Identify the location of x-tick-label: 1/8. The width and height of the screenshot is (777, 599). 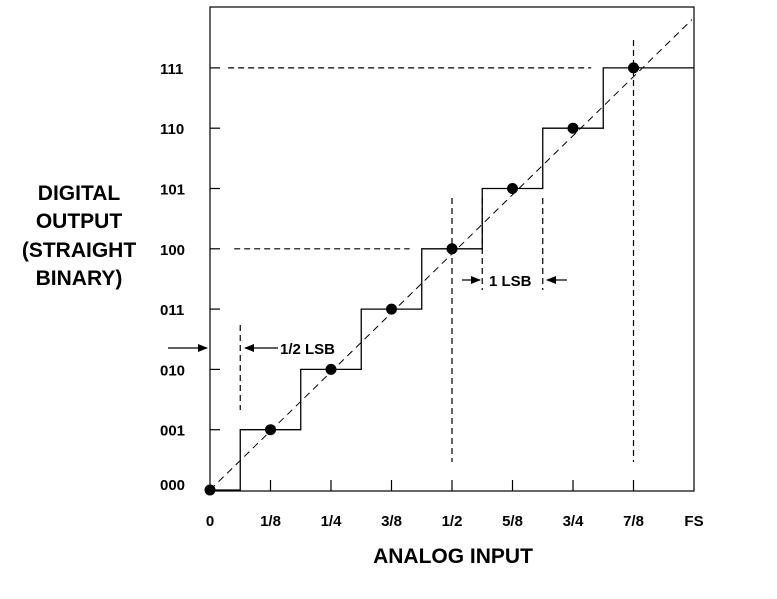
(270, 521).